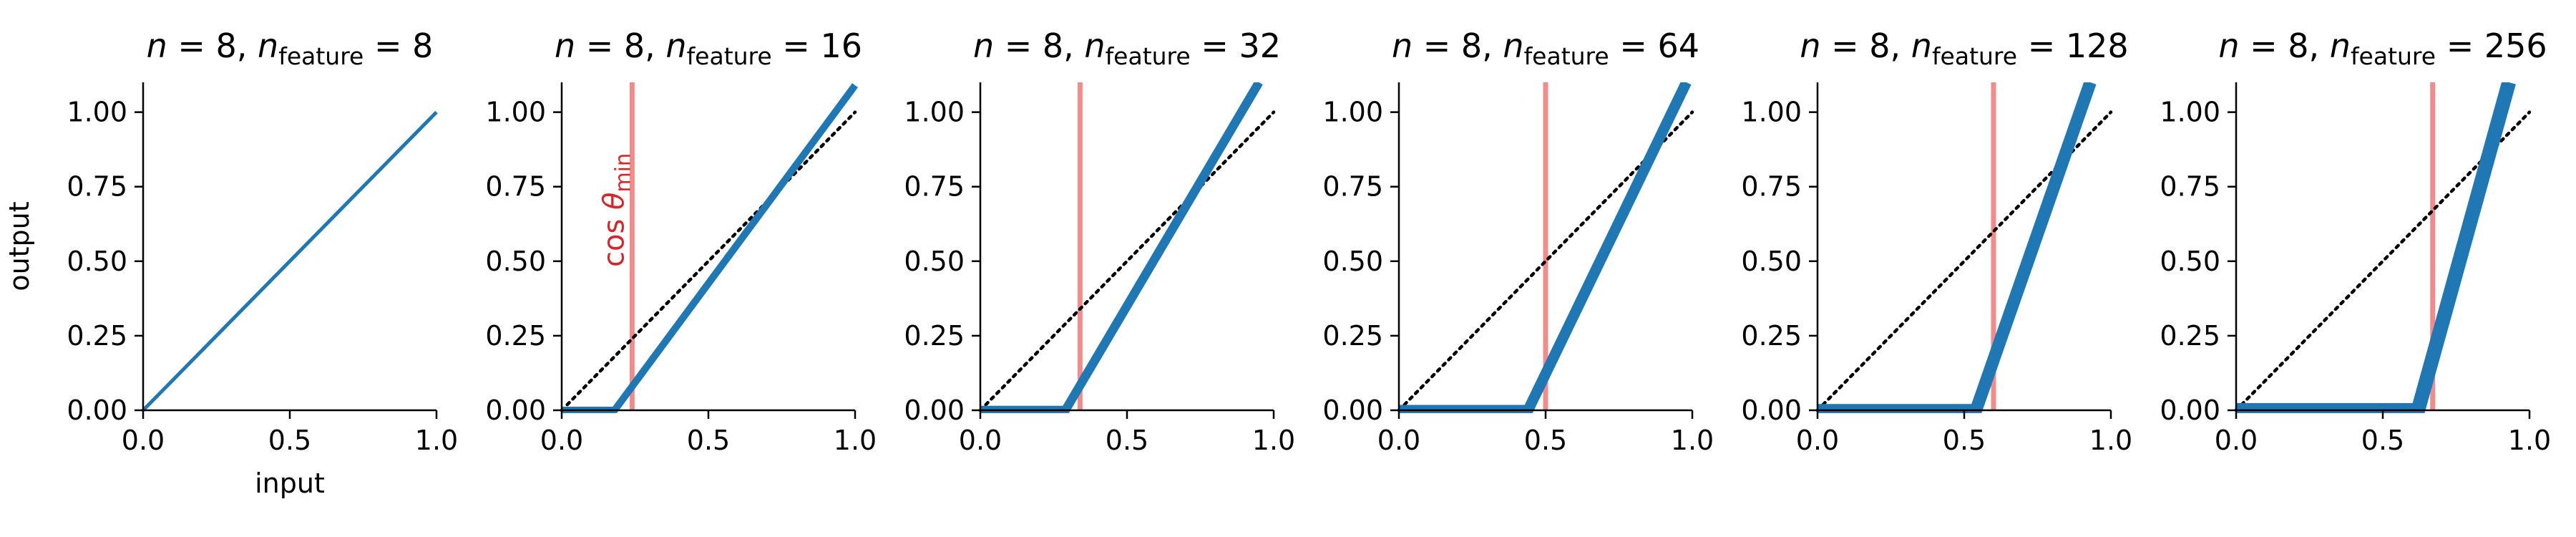 The image size is (2576, 537). I want to click on threshold-label-cos: cos, so click(613, 238).